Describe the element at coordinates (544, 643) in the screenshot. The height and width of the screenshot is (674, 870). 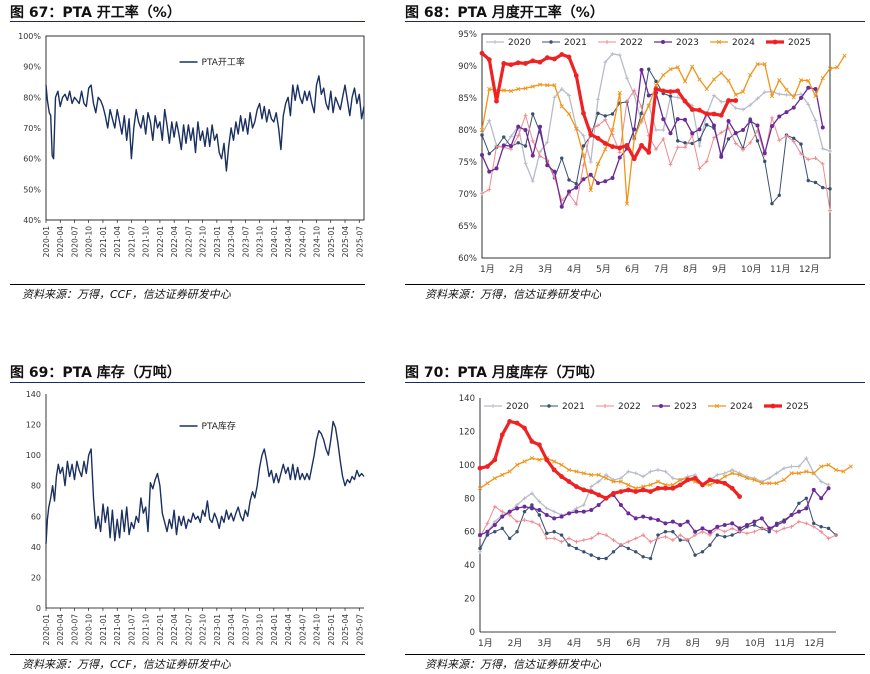
I see `fig70-xtick-label: 3月` at that location.